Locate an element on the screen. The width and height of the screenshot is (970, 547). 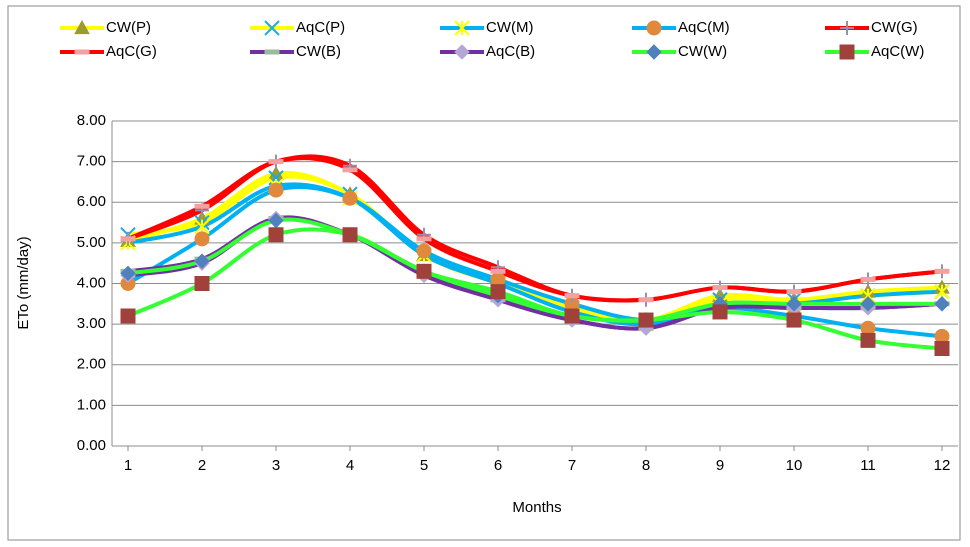
y-tick-label: 6.00 is located at coordinates (91, 201).